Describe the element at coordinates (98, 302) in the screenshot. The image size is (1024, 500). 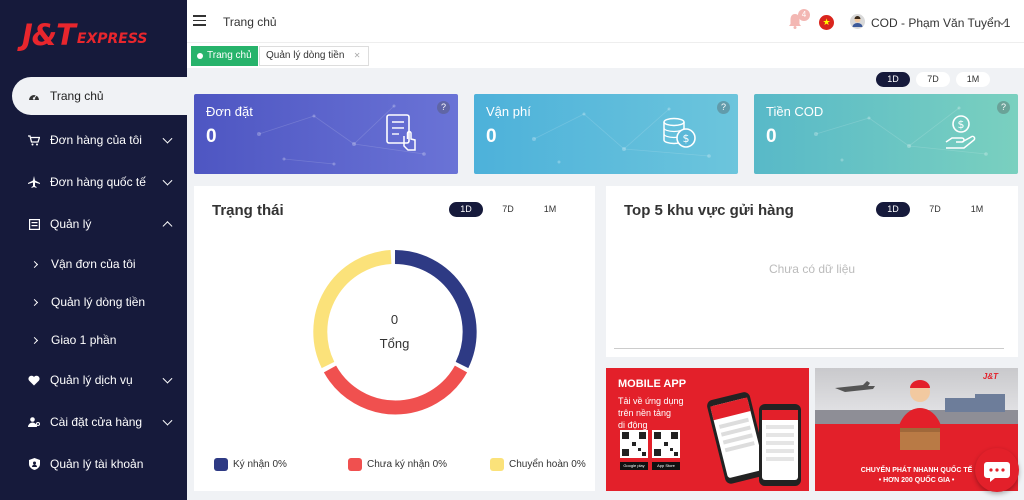
I see `sidebar-subitem-label: Quản lý dòng tiền` at that location.